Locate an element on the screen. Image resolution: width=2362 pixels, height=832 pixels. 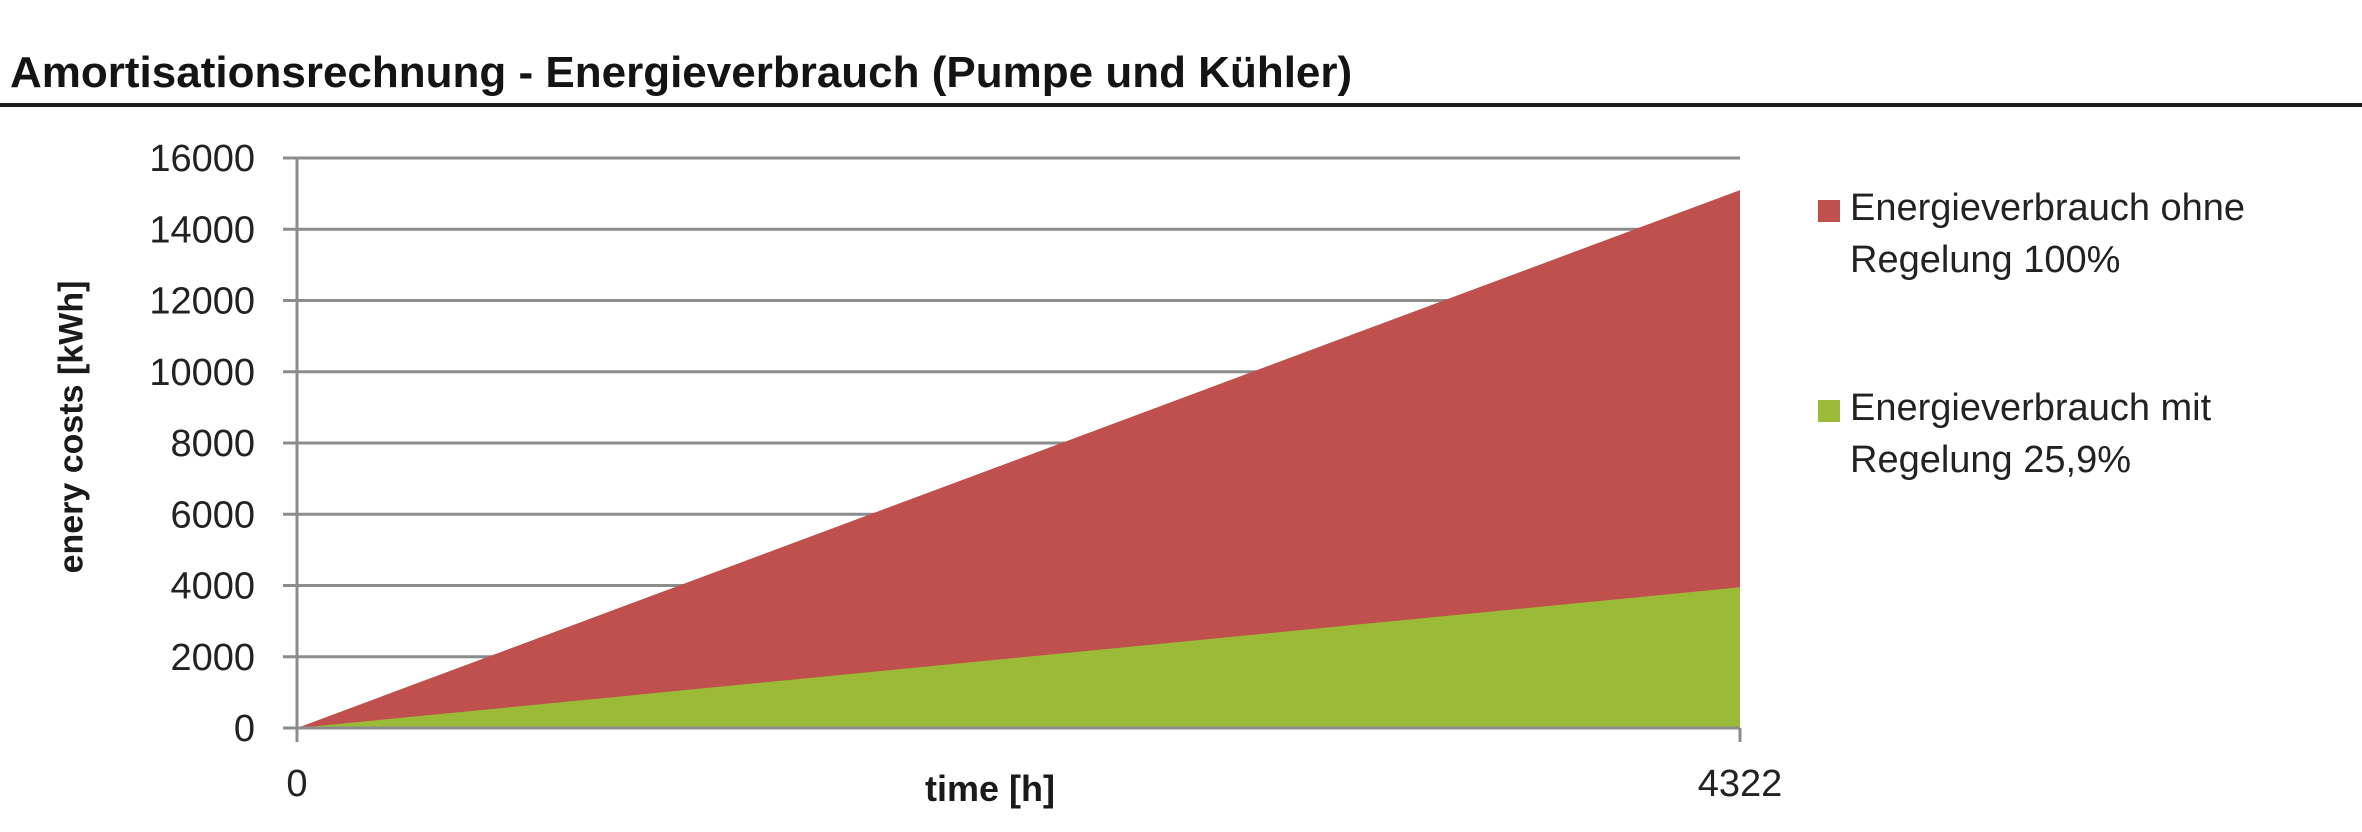
y-tick-labels: 0 2000 4000 6000 8000 10000 12000 14000 16000 is located at coordinates (202, 444).